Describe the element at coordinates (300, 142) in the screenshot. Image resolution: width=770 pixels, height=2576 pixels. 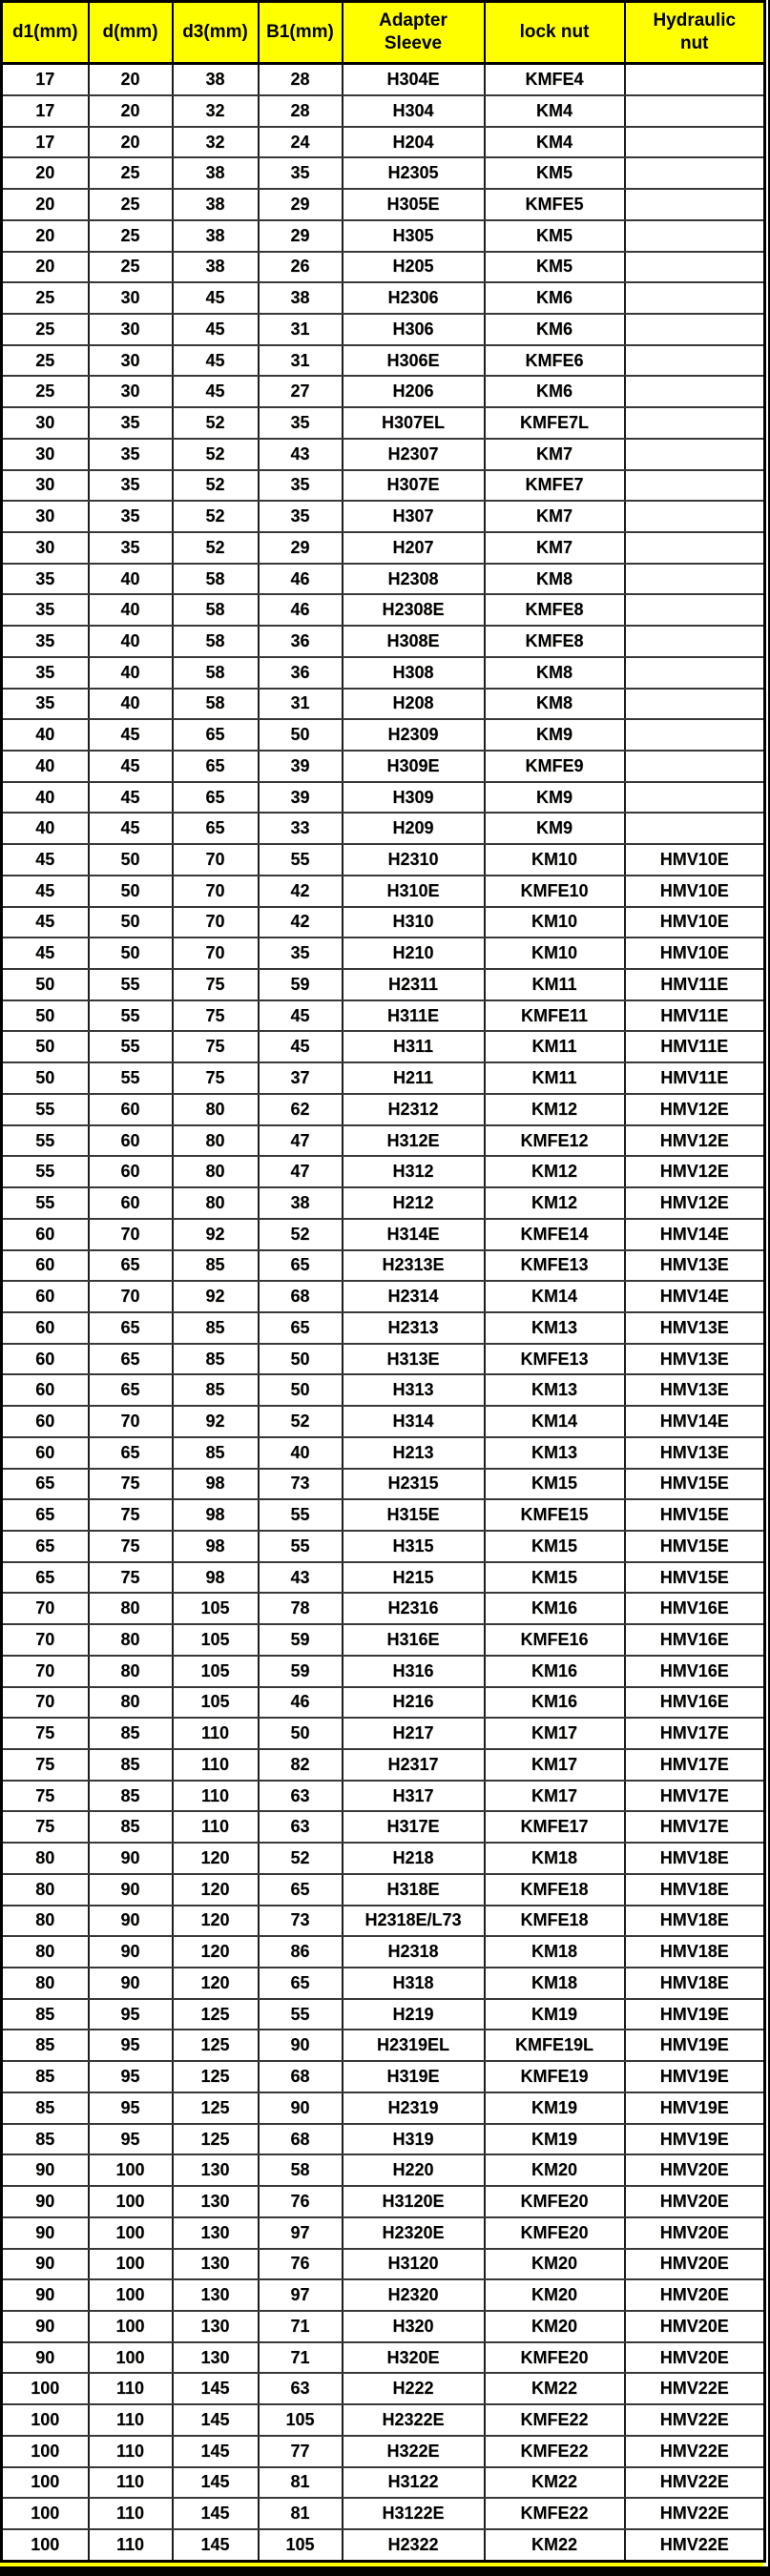
I see `table-cell: 24` at that location.